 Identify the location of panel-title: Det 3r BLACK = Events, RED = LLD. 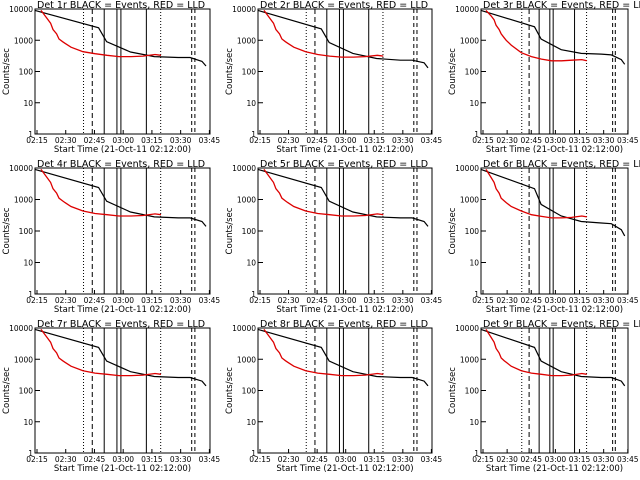
(561, 5).